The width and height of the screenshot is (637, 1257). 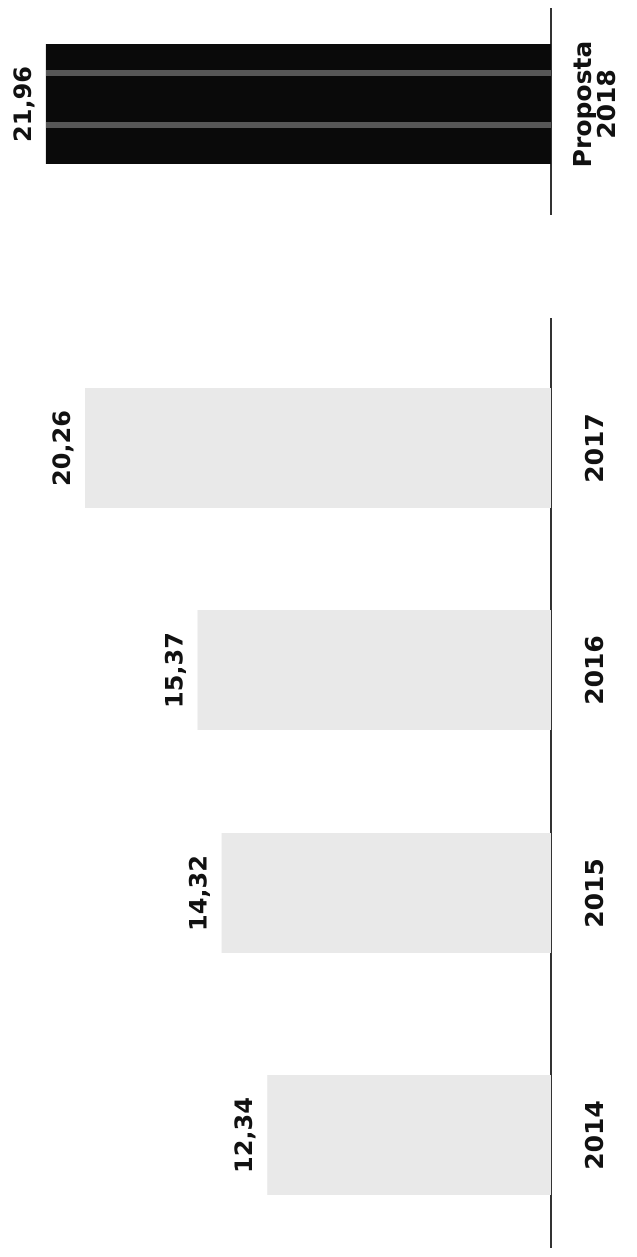 What do you see at coordinates (174, 670) in the screenshot?
I see `value-label: 15,37` at bounding box center [174, 670].